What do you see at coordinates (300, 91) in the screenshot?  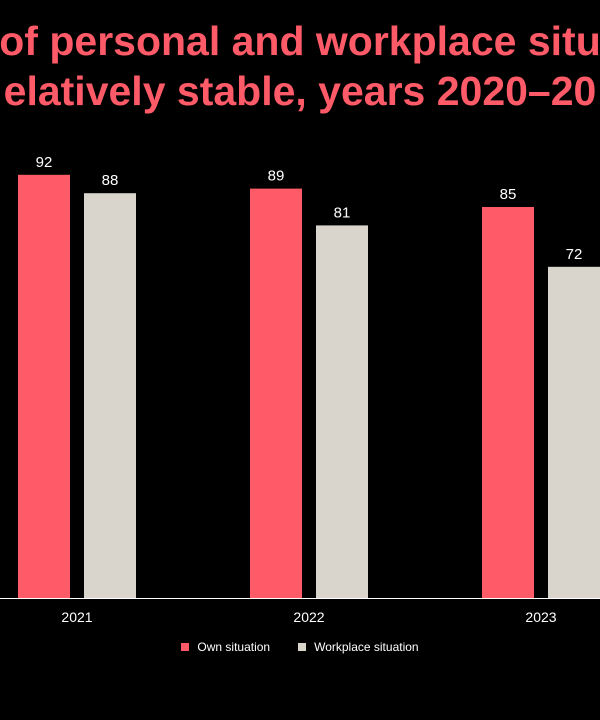 I see `chart-title-line-2: elatively stable, years 2020–20` at bounding box center [300, 91].